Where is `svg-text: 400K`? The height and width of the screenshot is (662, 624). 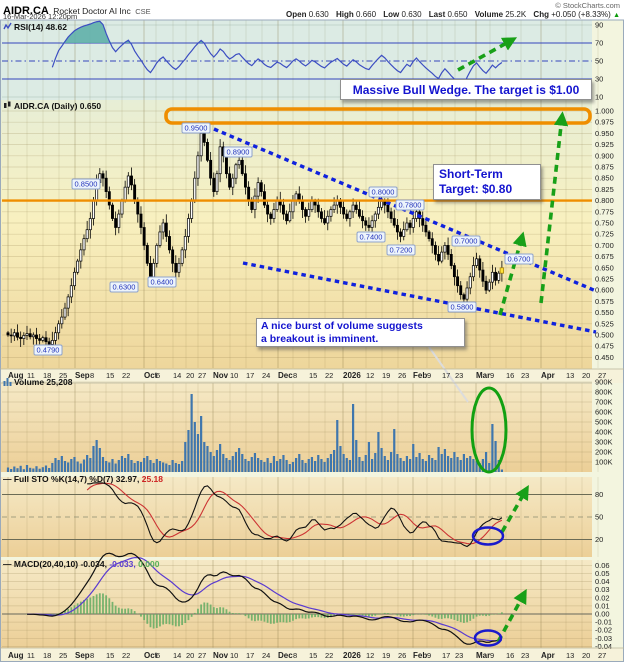 svg-text: 400K is located at coordinates (604, 432).